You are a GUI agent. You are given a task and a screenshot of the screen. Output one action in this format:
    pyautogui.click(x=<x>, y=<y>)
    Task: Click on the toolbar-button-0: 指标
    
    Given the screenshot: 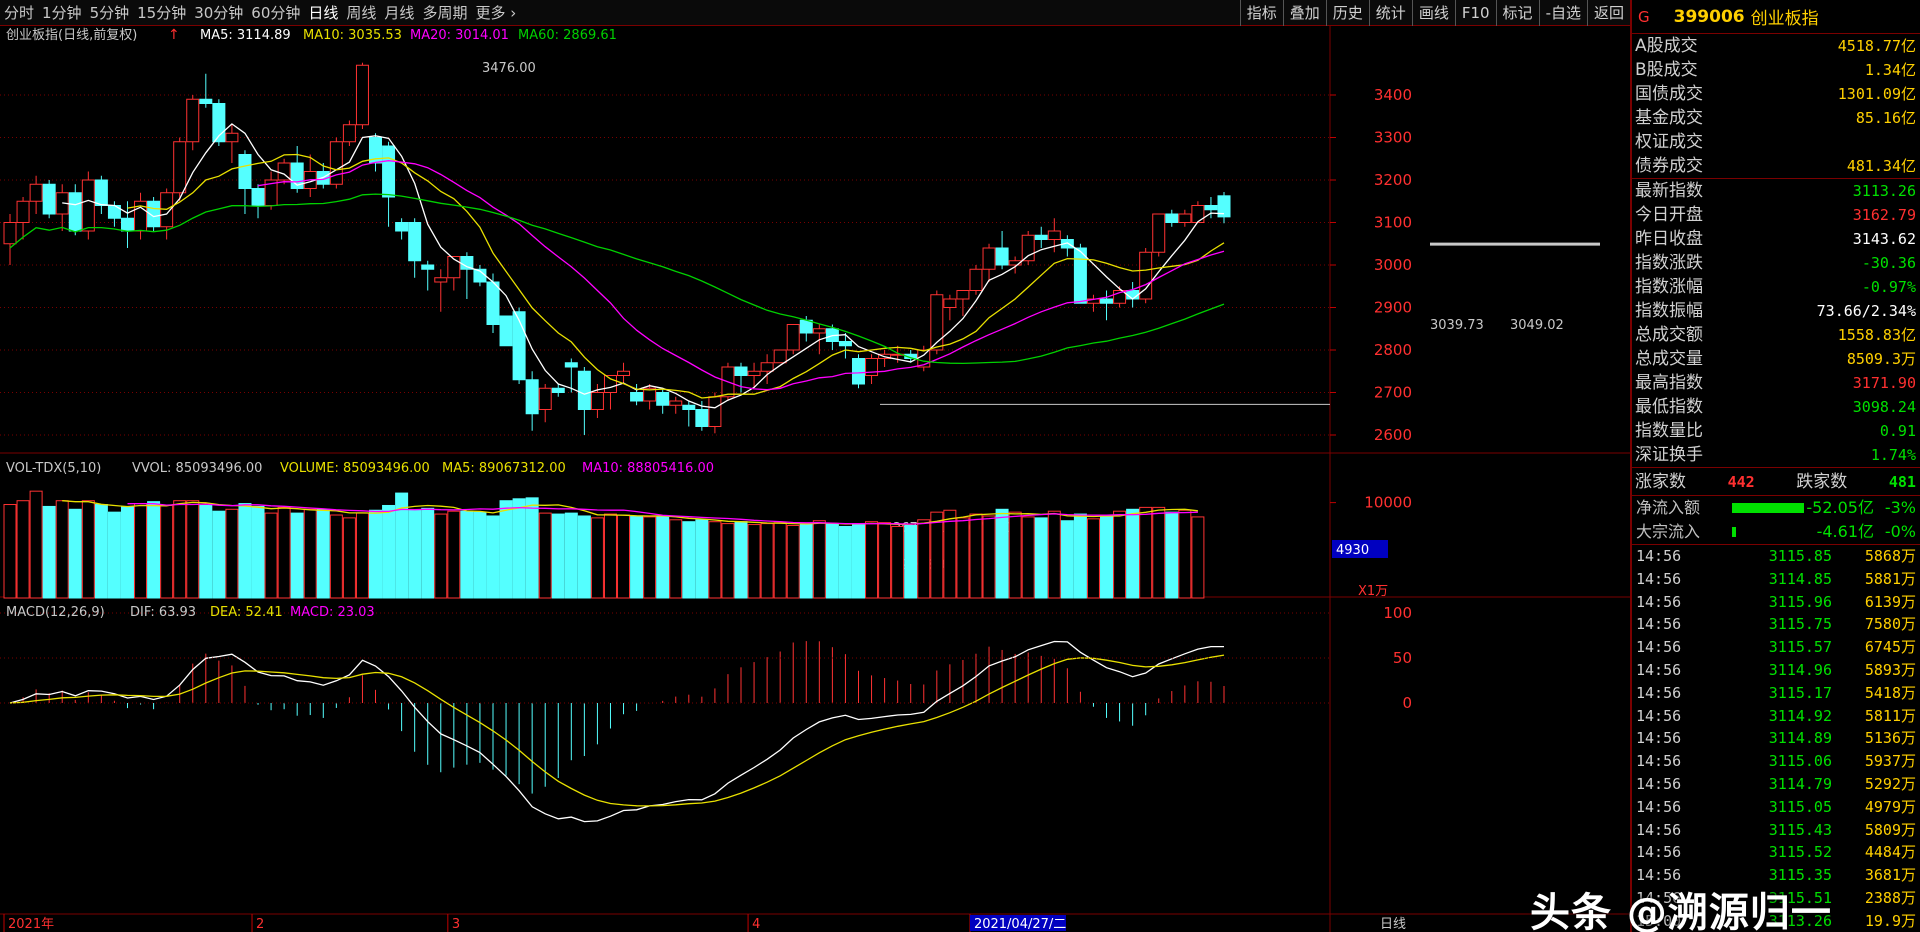 What is the action you would take?
    pyautogui.click(x=1261, y=13)
    